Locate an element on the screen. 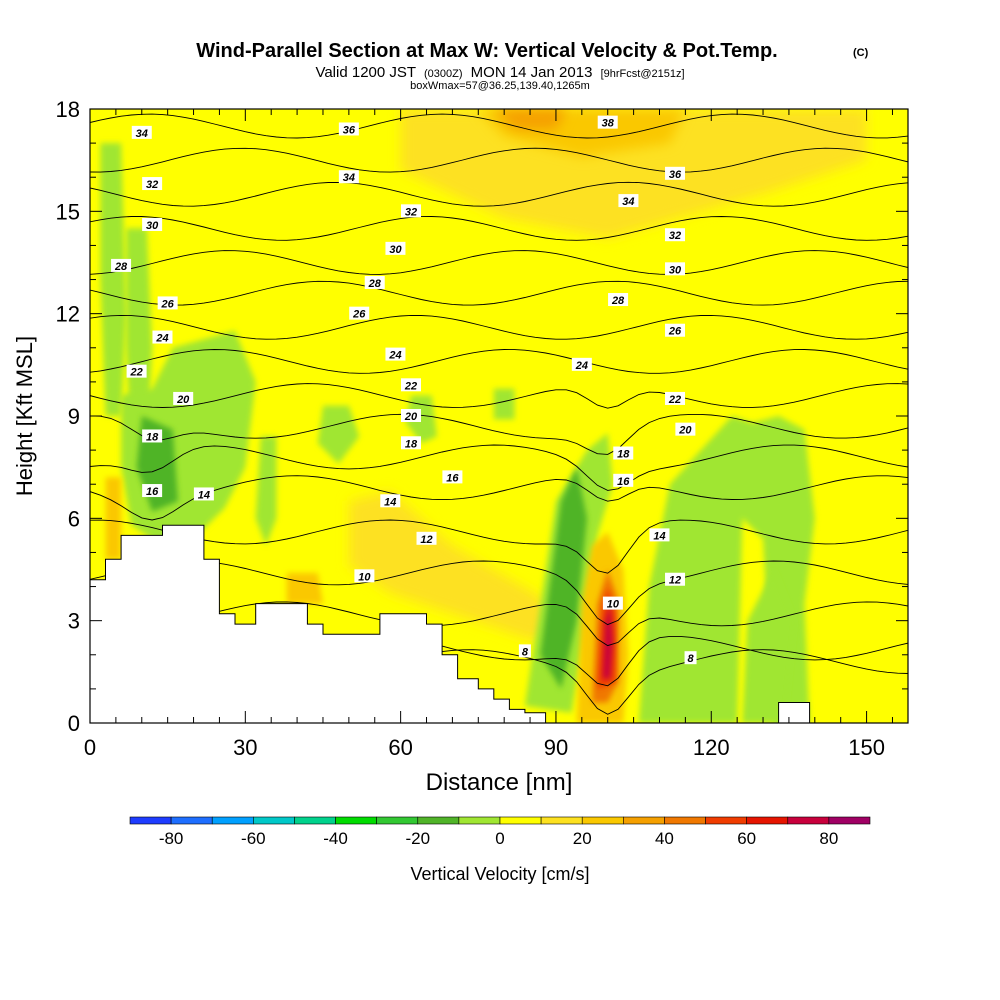  y-tick-label: 6 is located at coordinates (74, 518).